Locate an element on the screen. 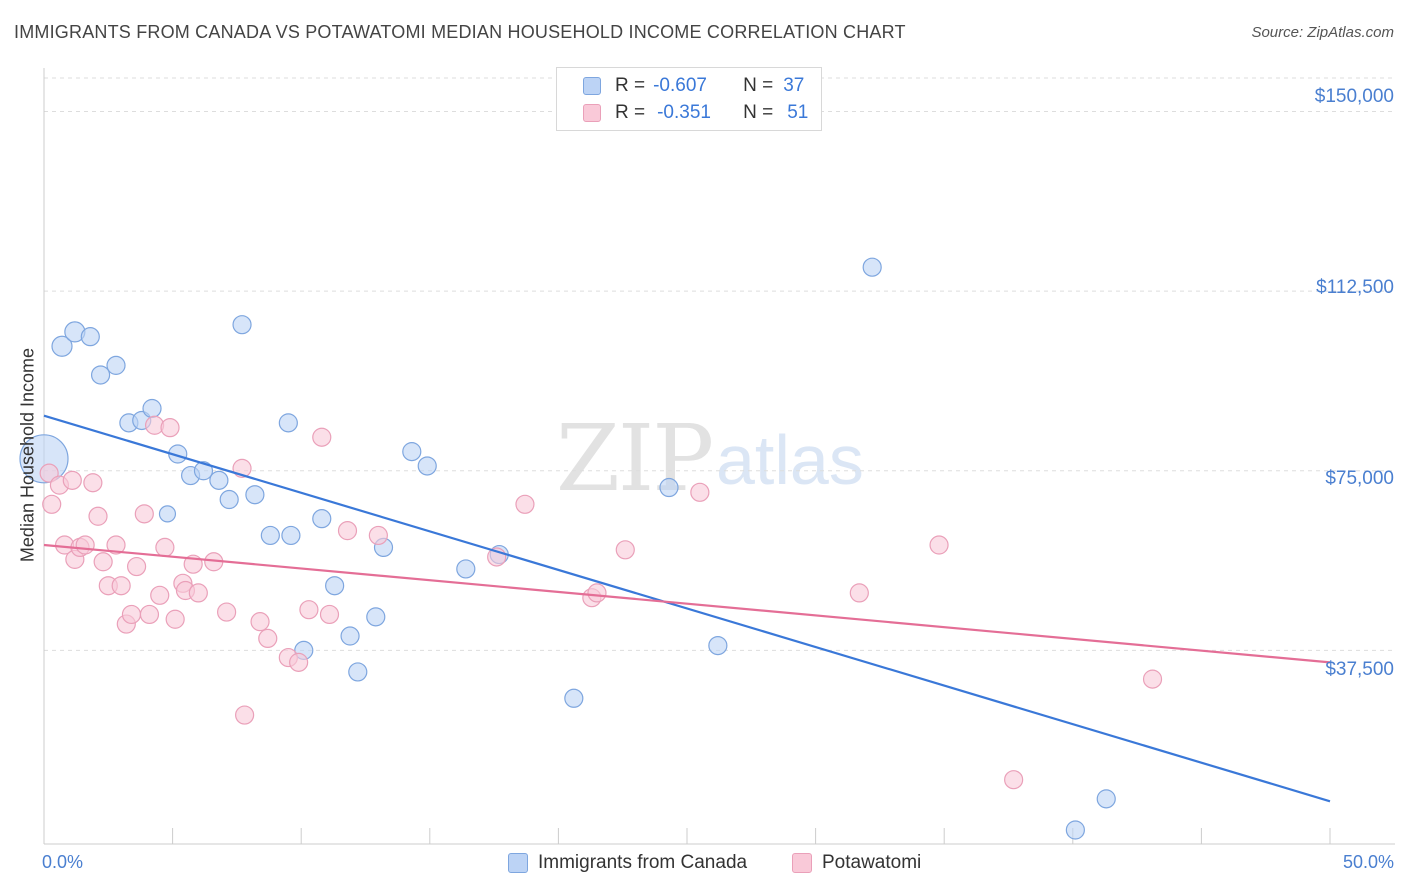  legend-row-potawatomi: R = -0.351 N = 51 is located at coordinates (695, 113).